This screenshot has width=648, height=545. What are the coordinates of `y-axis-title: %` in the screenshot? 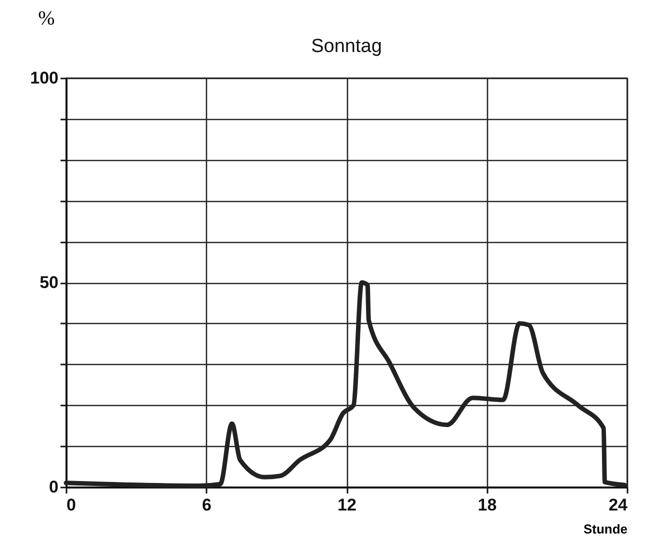 It's located at (46, 19).